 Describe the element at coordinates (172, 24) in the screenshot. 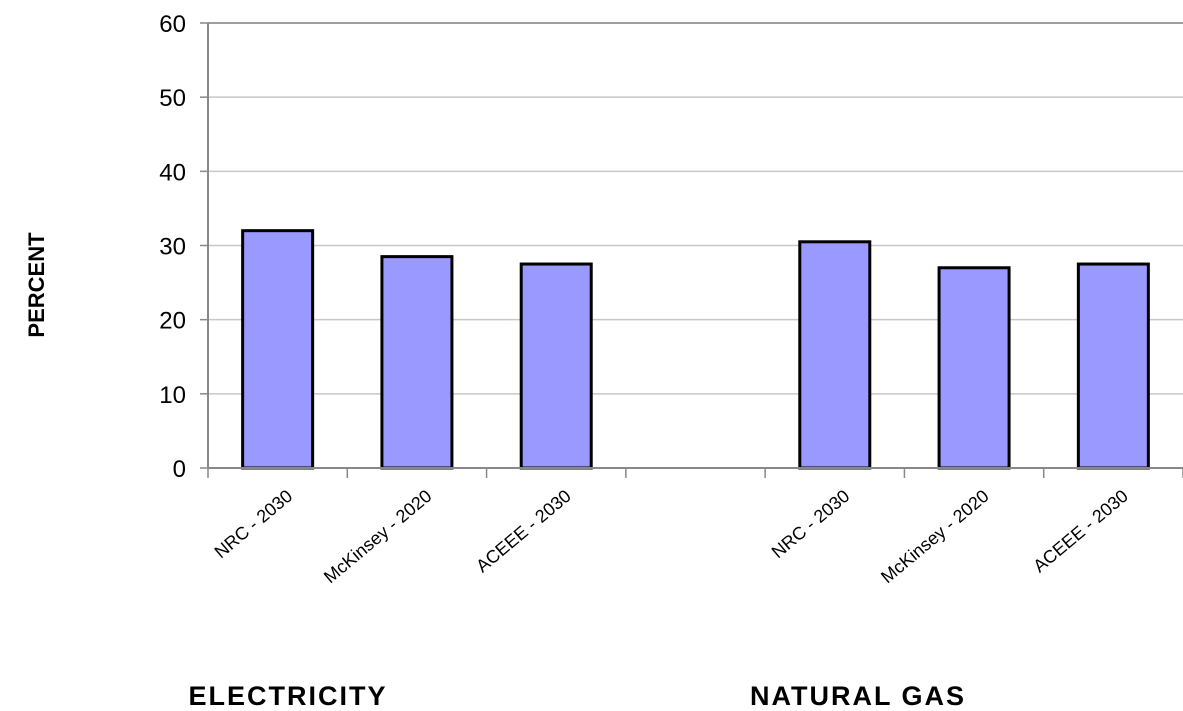

I see `y-tick-label: 60` at that location.